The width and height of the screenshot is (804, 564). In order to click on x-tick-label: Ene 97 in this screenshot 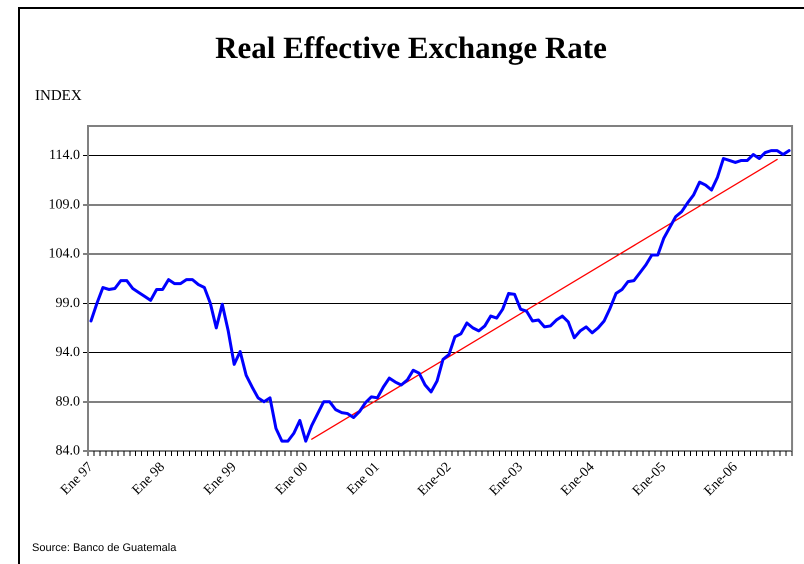, I will do `click(77, 479)`.